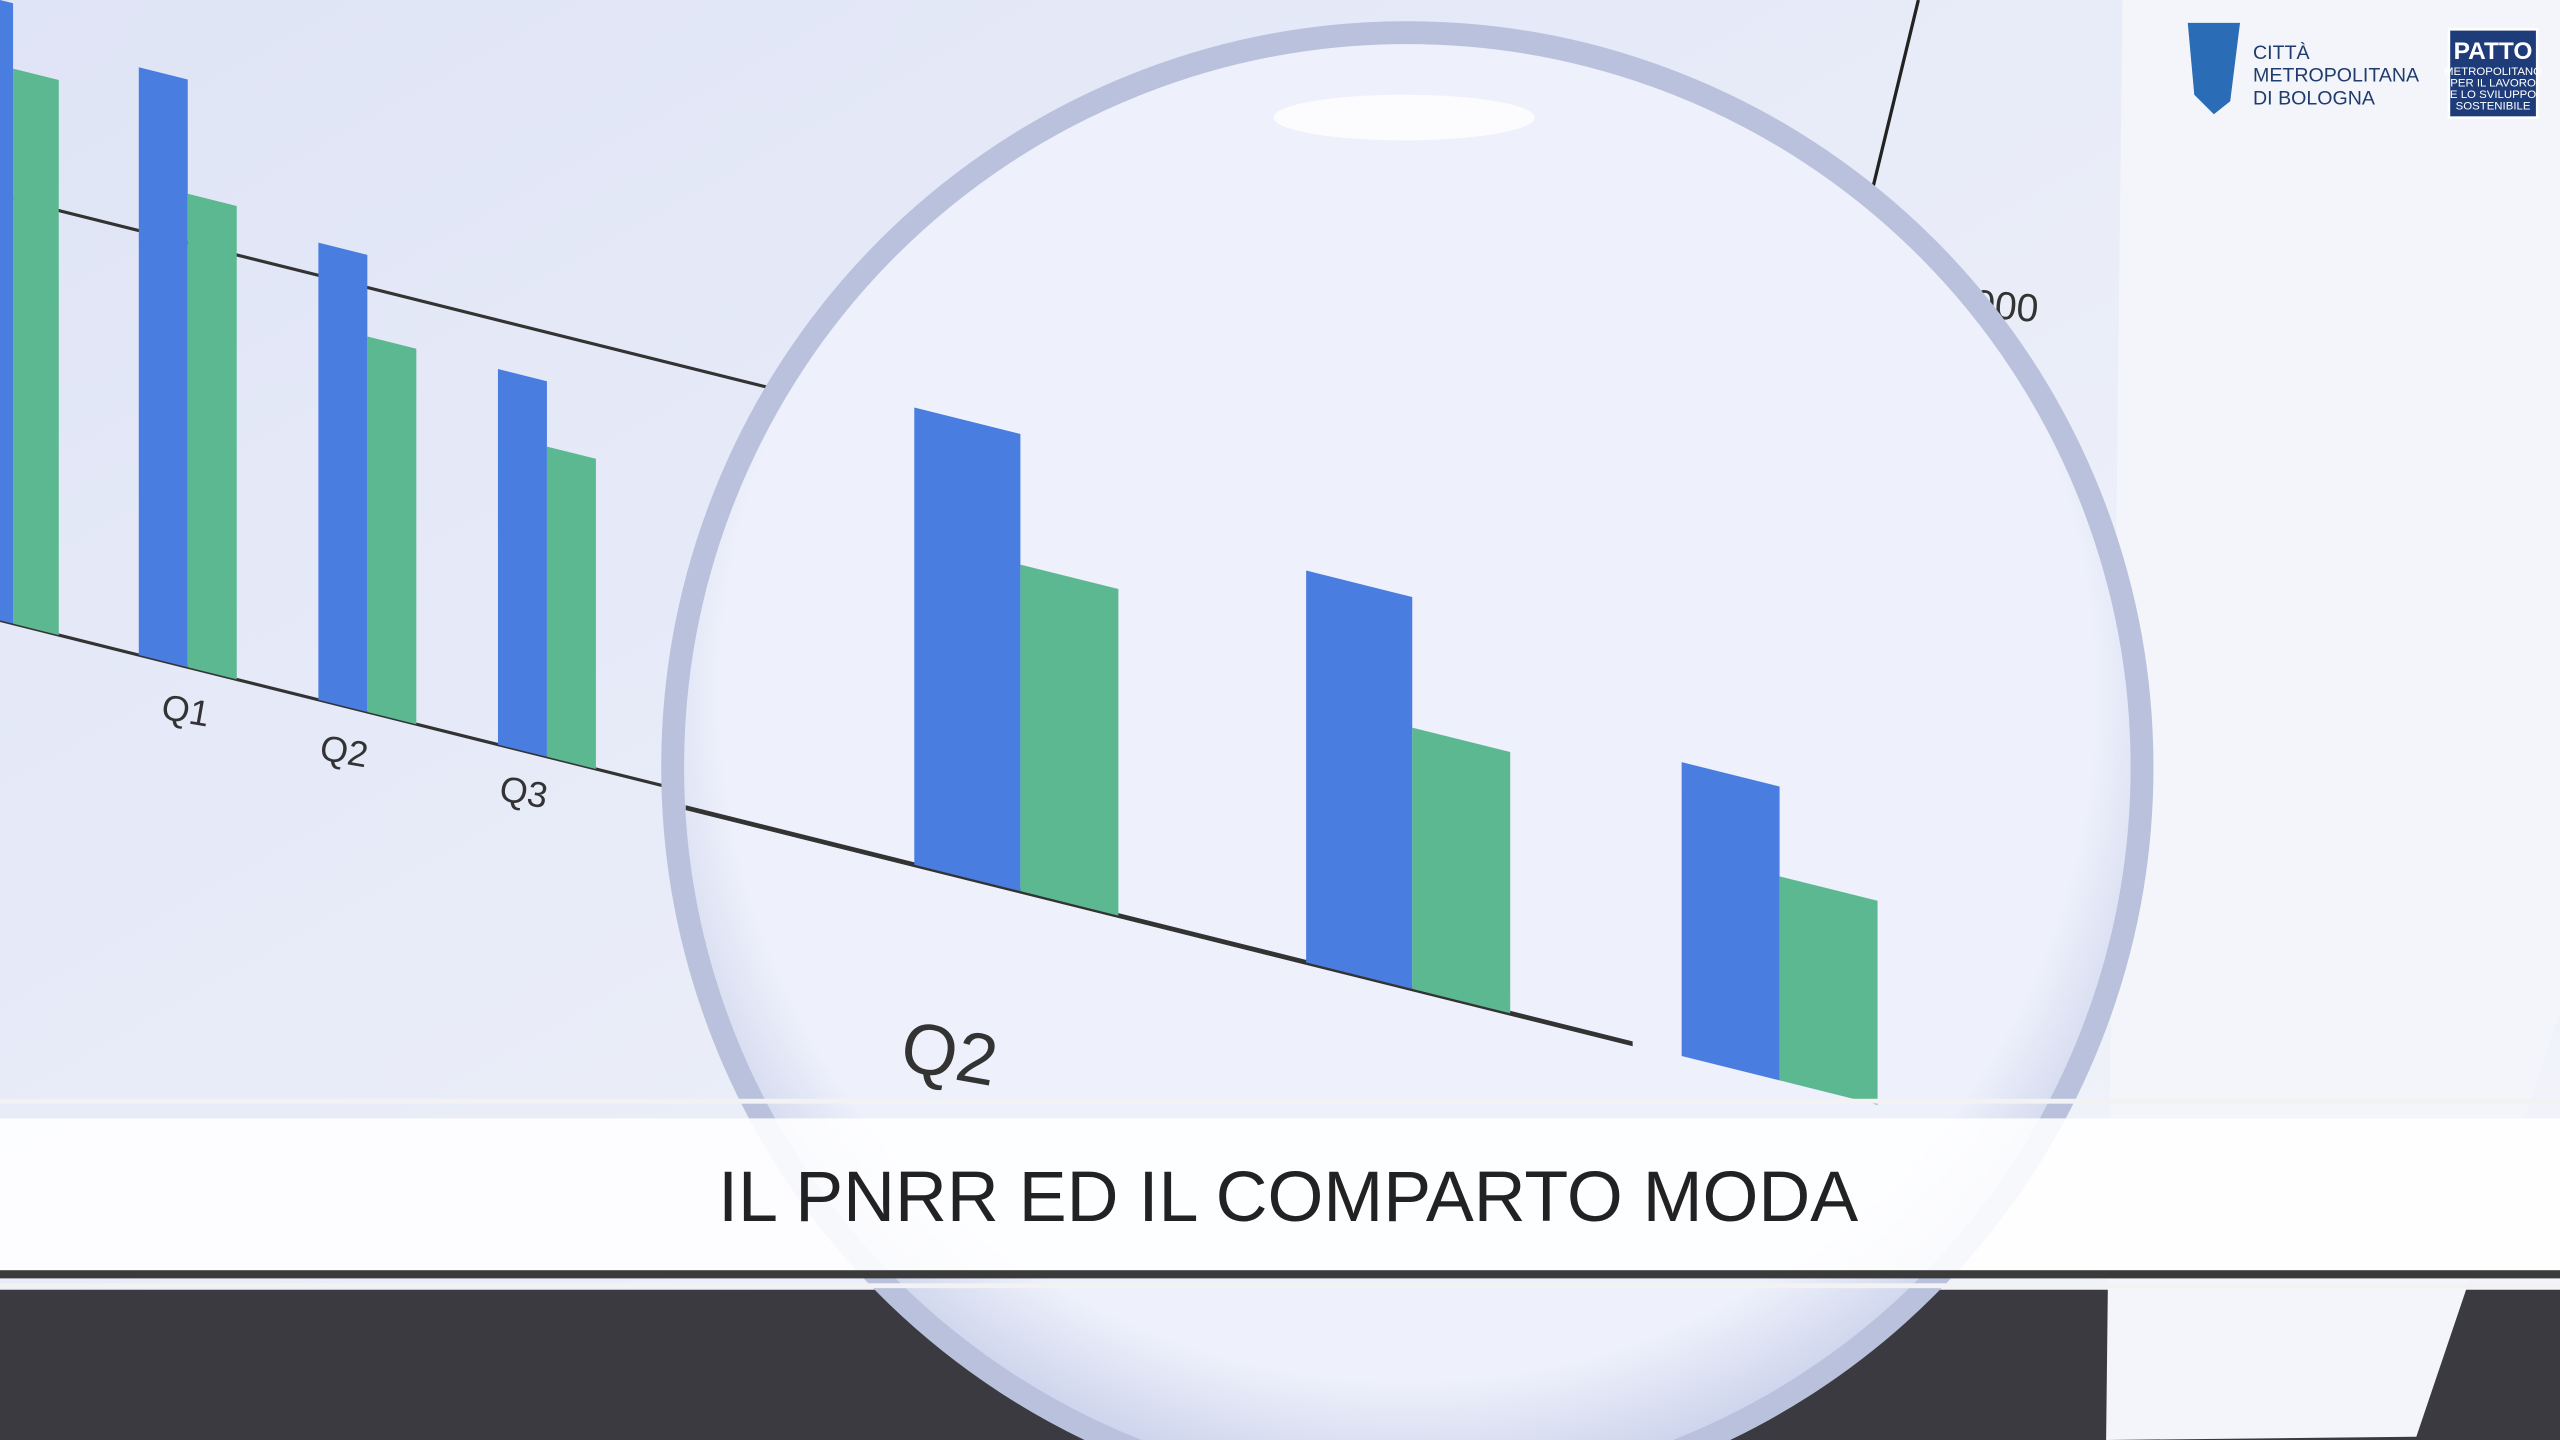 This screenshot has height=1440, width=2560. Describe the element at coordinates (2336, 76) in the screenshot. I see `city-text: METROPOLITANA` at that location.